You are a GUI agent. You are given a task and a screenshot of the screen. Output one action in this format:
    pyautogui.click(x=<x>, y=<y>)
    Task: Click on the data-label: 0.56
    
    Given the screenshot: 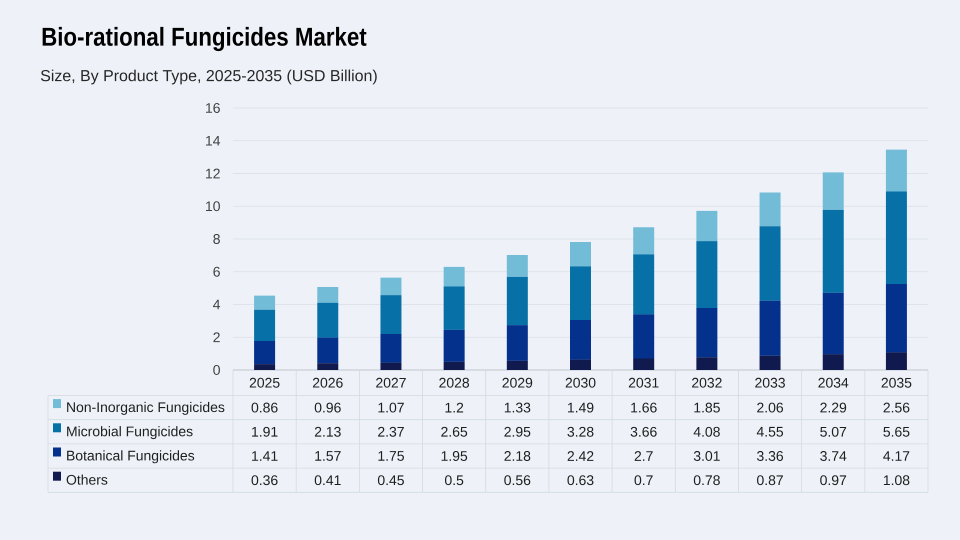 What is the action you would take?
    pyautogui.click(x=517, y=480)
    